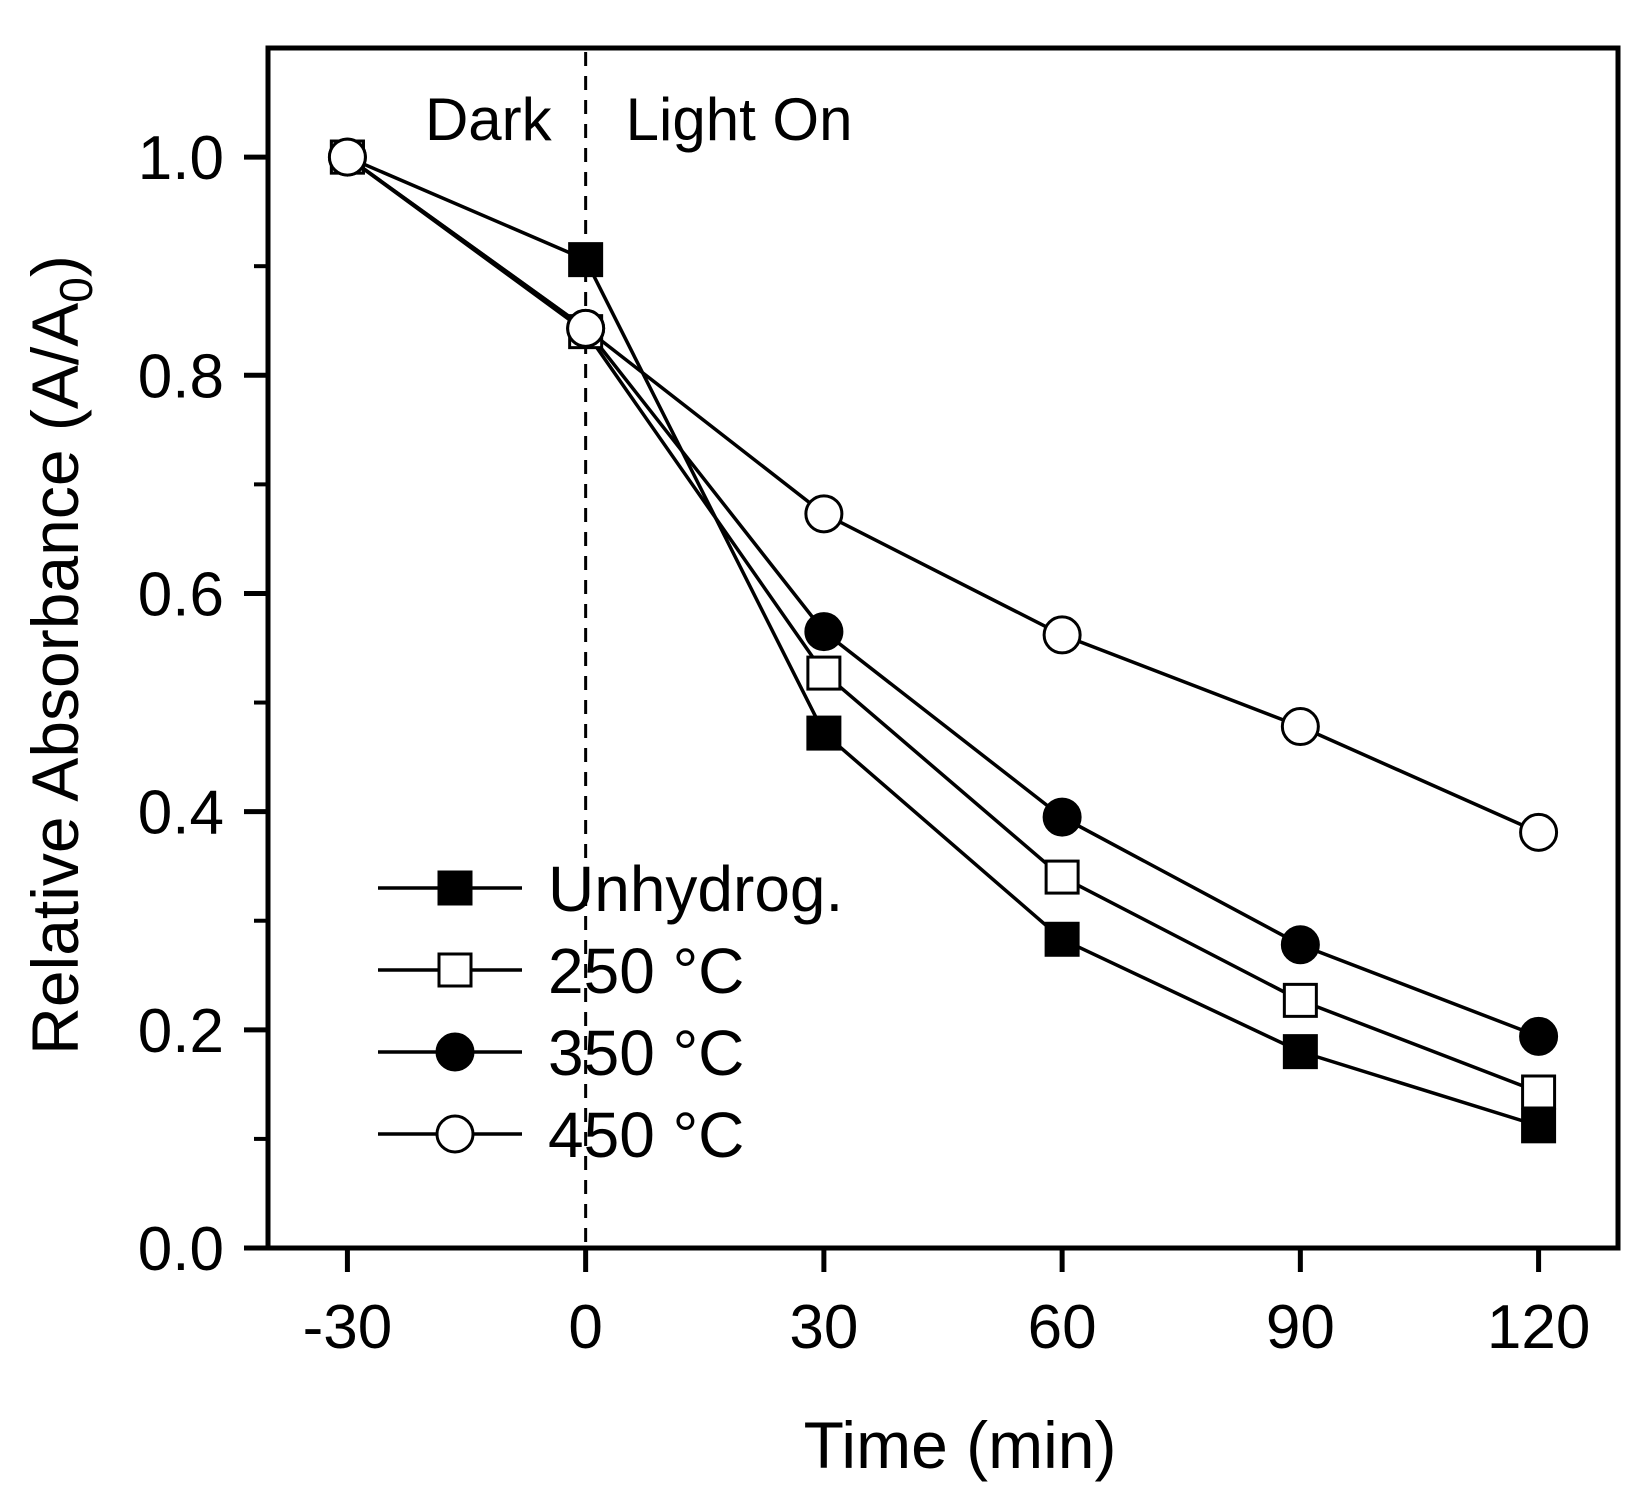  Describe the element at coordinates (60, 655) in the screenshot. I see `y-axis-title: Relative Absorbance (A/A0)` at that location.